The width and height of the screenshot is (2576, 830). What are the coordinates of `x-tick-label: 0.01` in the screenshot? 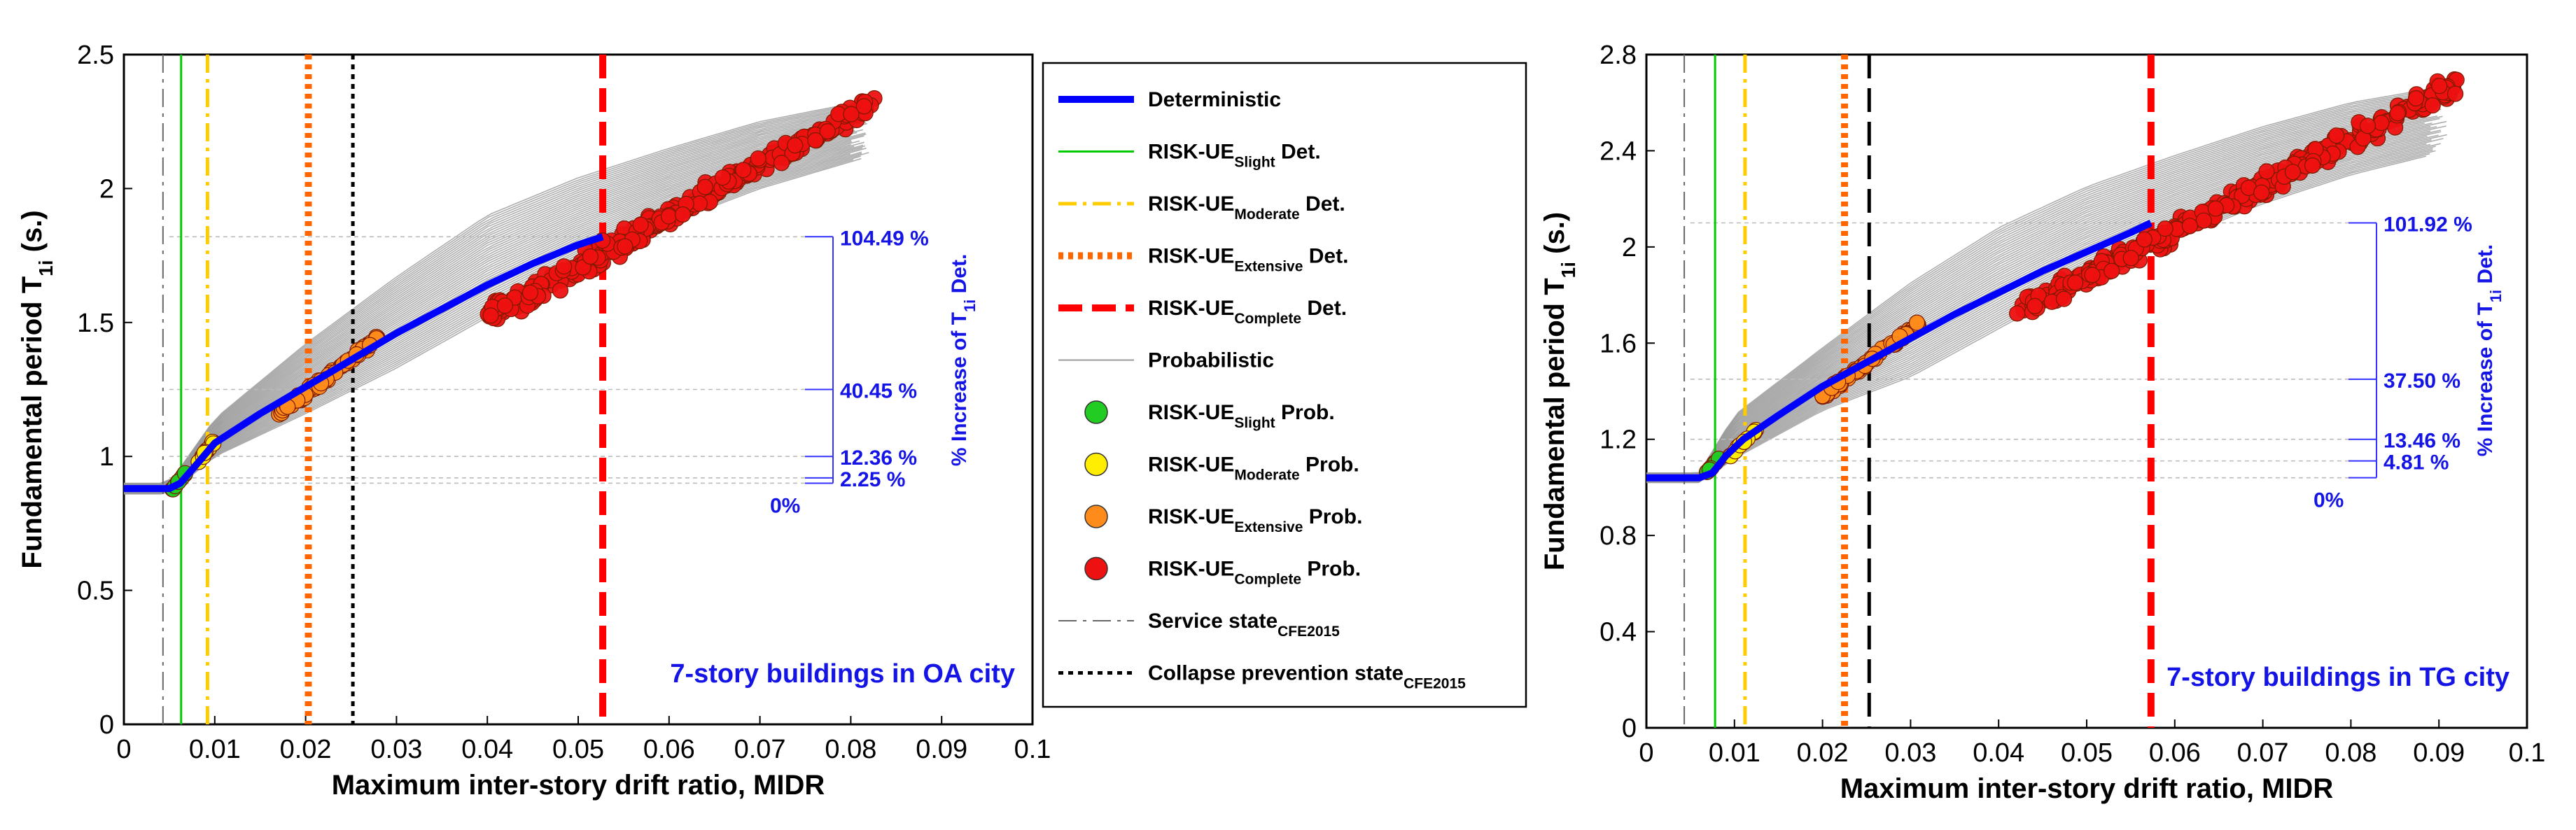 It's located at (215, 749).